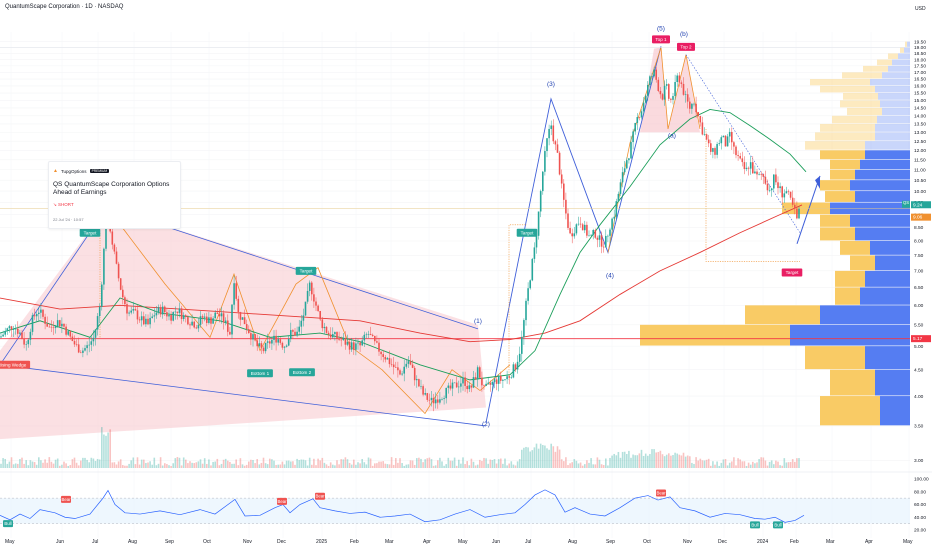 This screenshot has width=932, height=550. Describe the element at coordinates (920, 48) in the screenshot. I see `y-tick-label: 19.00` at that location.